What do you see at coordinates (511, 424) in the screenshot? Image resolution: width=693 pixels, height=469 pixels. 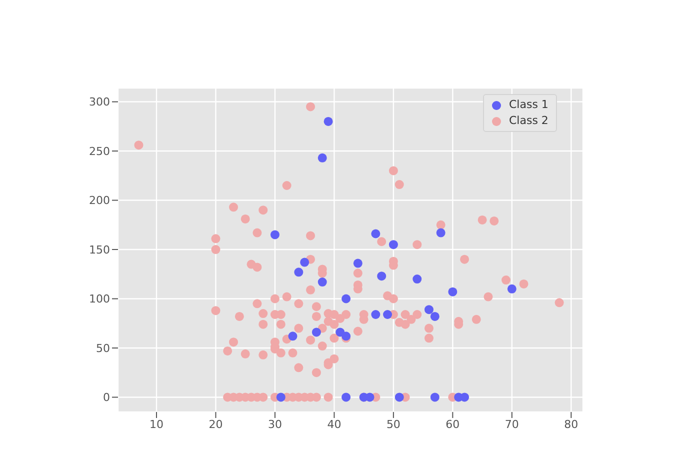 I see `x-tick-label: 70` at bounding box center [511, 424].